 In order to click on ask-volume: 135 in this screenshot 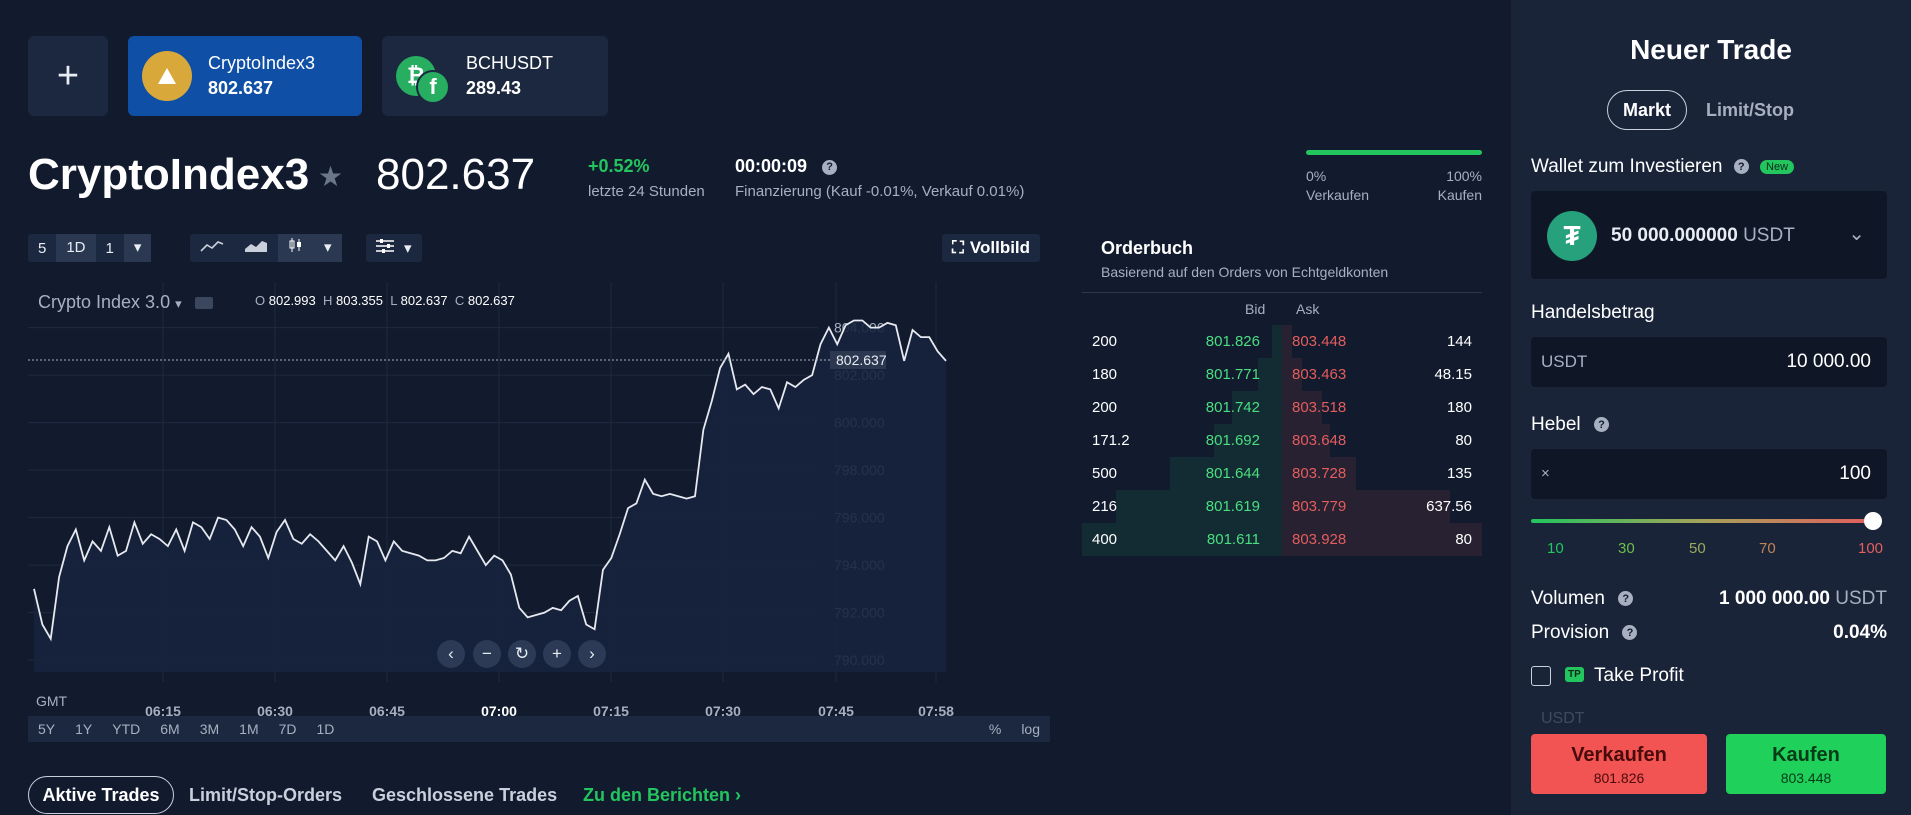, I will do `click(1459, 473)`.